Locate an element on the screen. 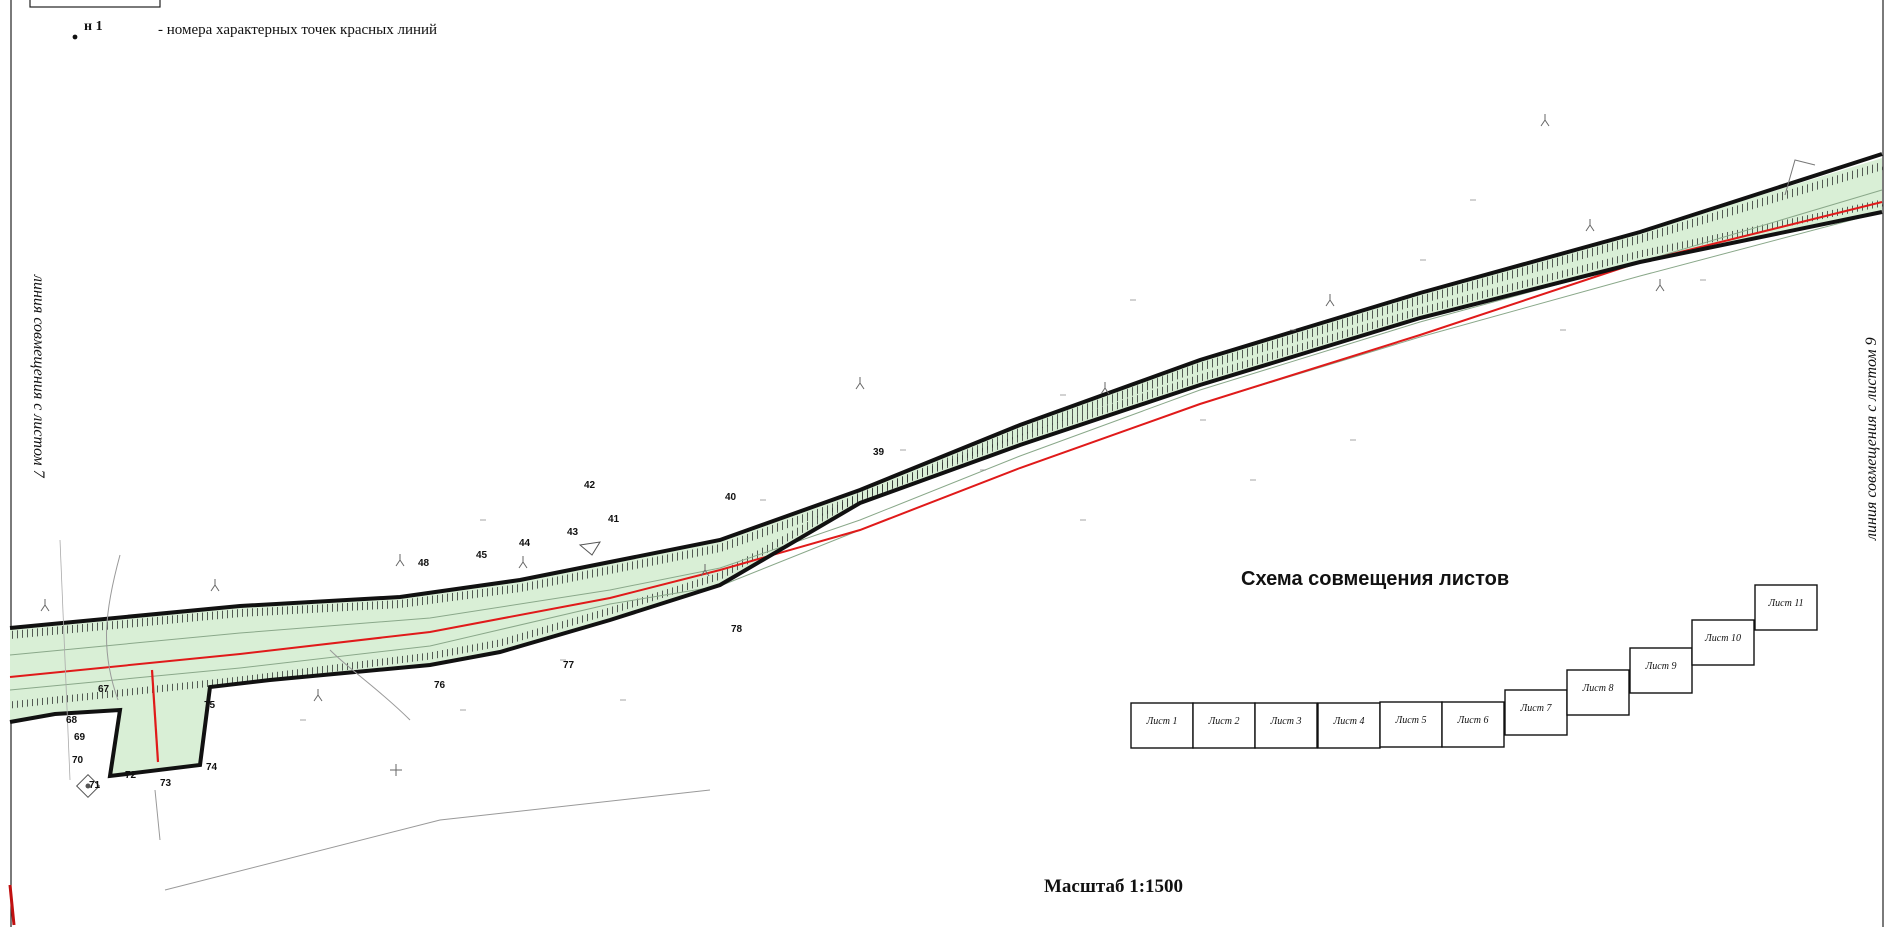 The image size is (1892, 927). sheet-label: Лист 5 is located at coordinates (1411, 720).